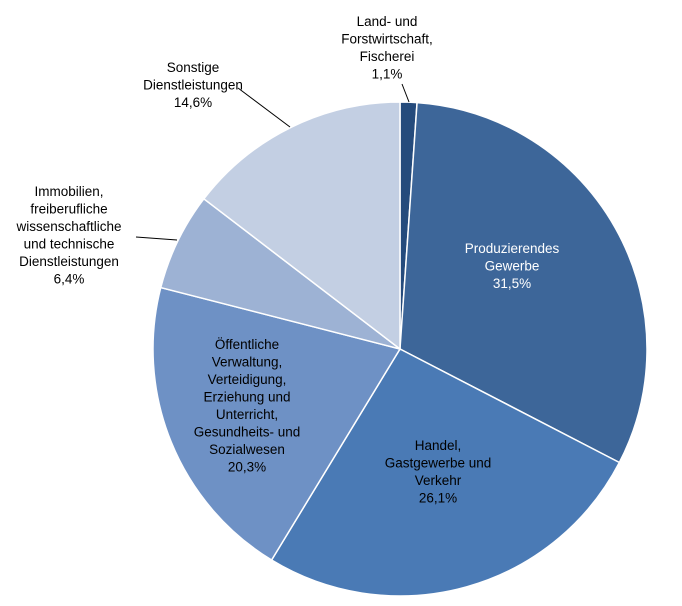  What do you see at coordinates (193, 102) in the screenshot?
I see `slice-value-label: 14,6%` at bounding box center [193, 102].